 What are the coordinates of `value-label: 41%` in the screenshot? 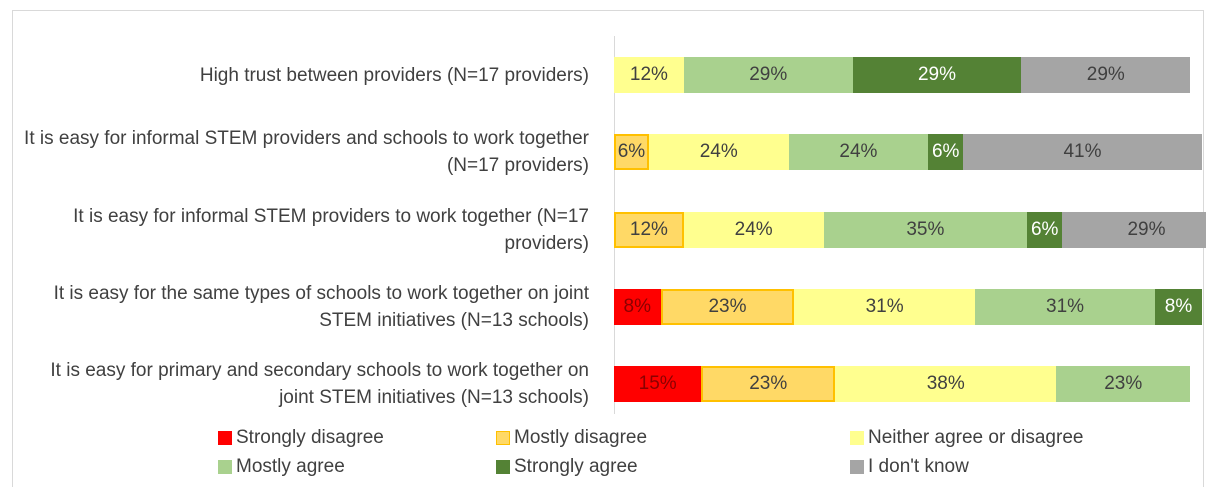 It's located at (1082, 151).